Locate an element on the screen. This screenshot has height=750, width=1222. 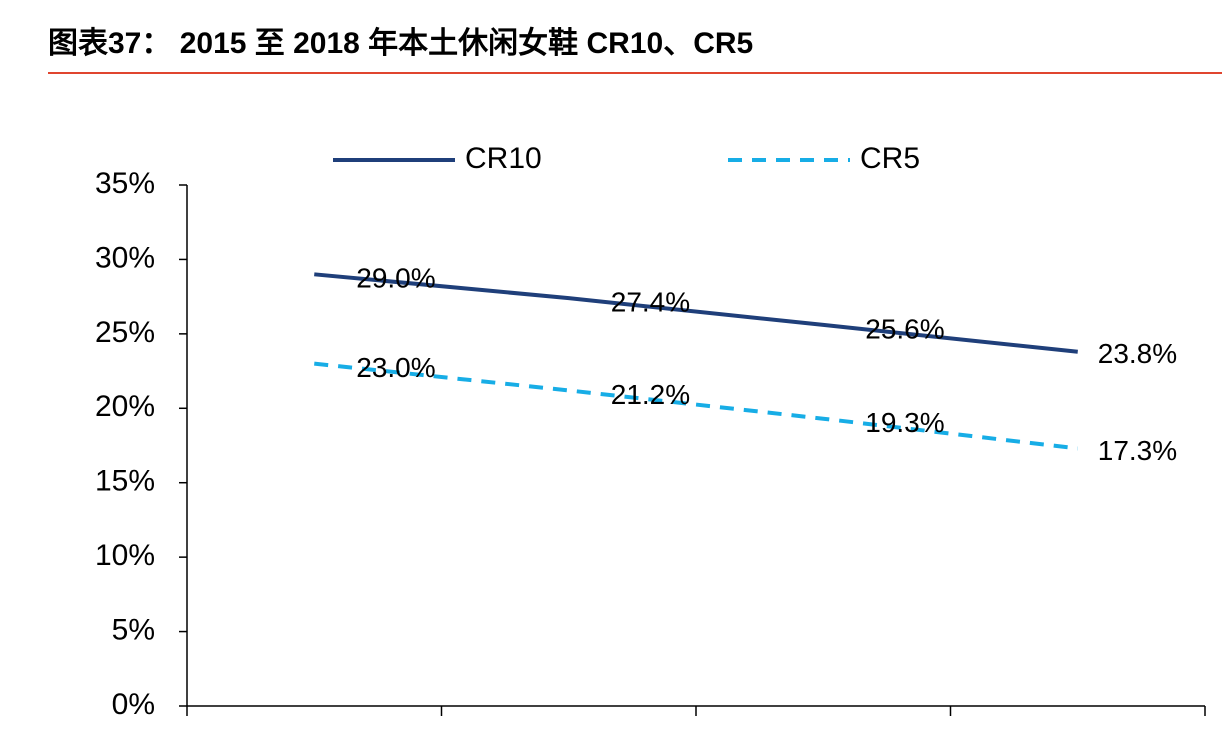
data-label: 17.3% is located at coordinates (1137, 450).